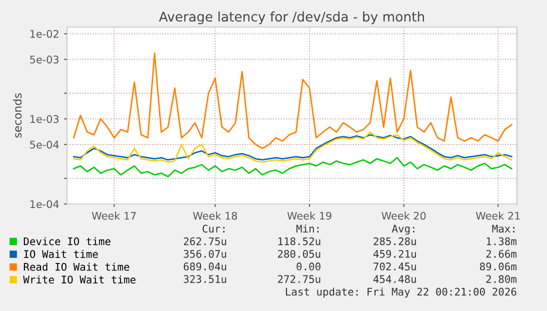  I want to click on text: 89.06m, so click(498, 266).